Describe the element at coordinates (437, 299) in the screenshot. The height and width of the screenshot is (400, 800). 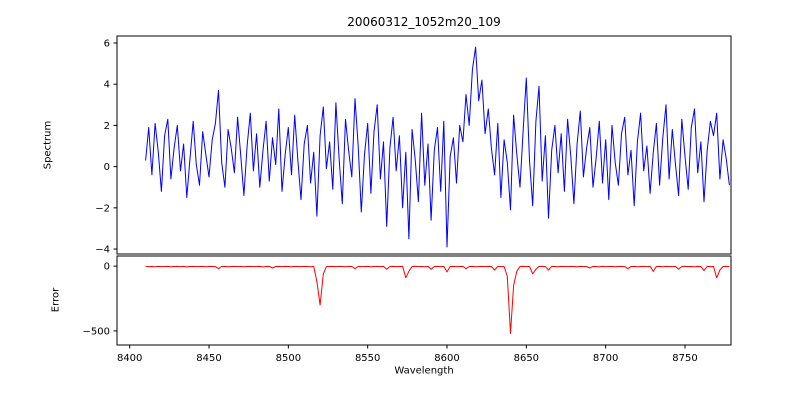
I see `error-line` at that location.